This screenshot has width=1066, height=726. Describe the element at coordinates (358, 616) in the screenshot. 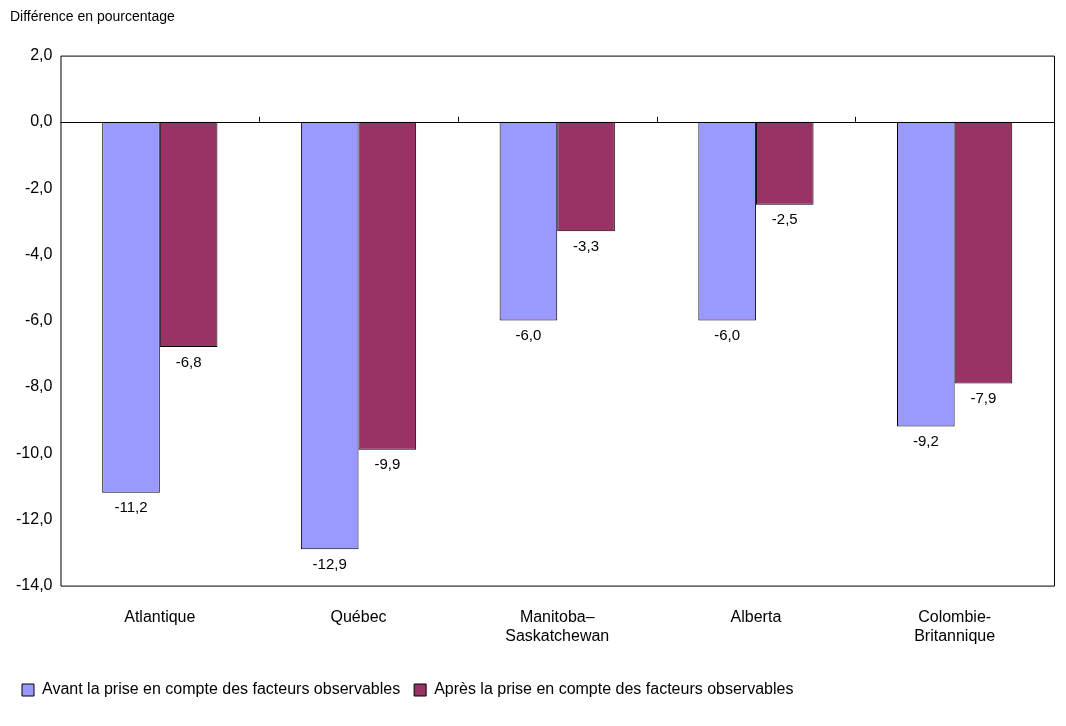

I see `x-tick-label: Québec` at that location.